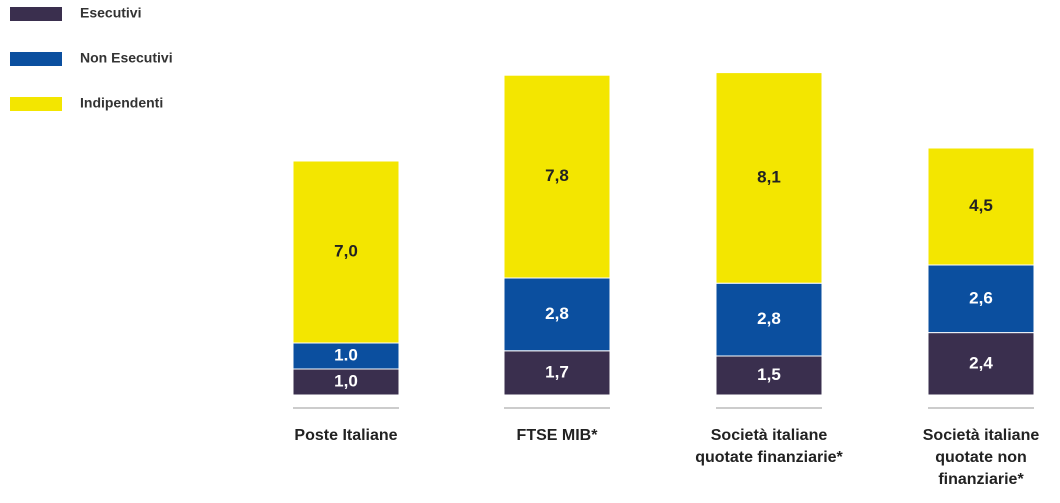 The height and width of the screenshot is (503, 1060). I want to click on legend-label: Esecutivi, so click(110, 13).